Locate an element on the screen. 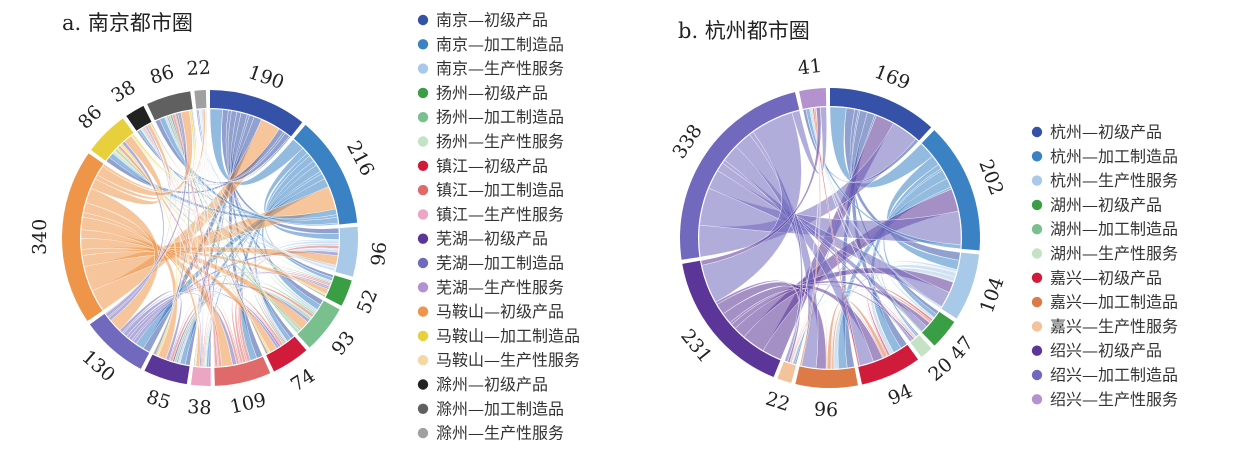  ribbon-芜湖-初级产品-滁州-生产性服务 is located at coordinates (178, 232).